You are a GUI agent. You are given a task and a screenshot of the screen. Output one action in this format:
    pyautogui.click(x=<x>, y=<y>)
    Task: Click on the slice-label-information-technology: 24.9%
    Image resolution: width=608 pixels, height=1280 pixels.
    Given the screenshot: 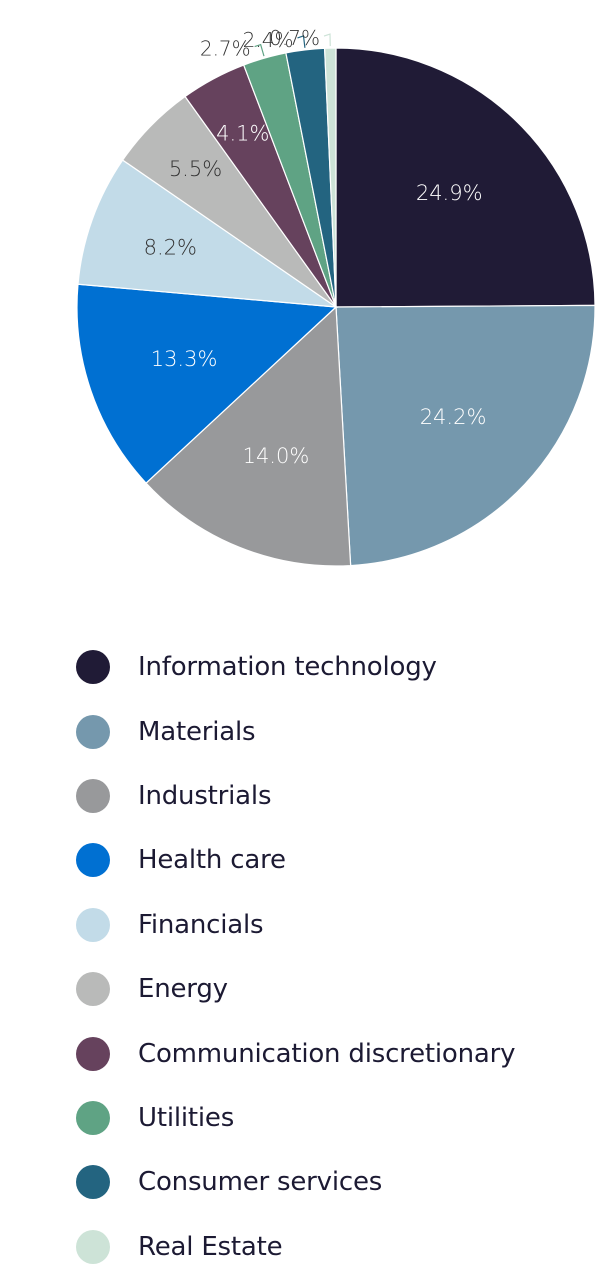 What is the action you would take?
    pyautogui.click(x=449, y=193)
    